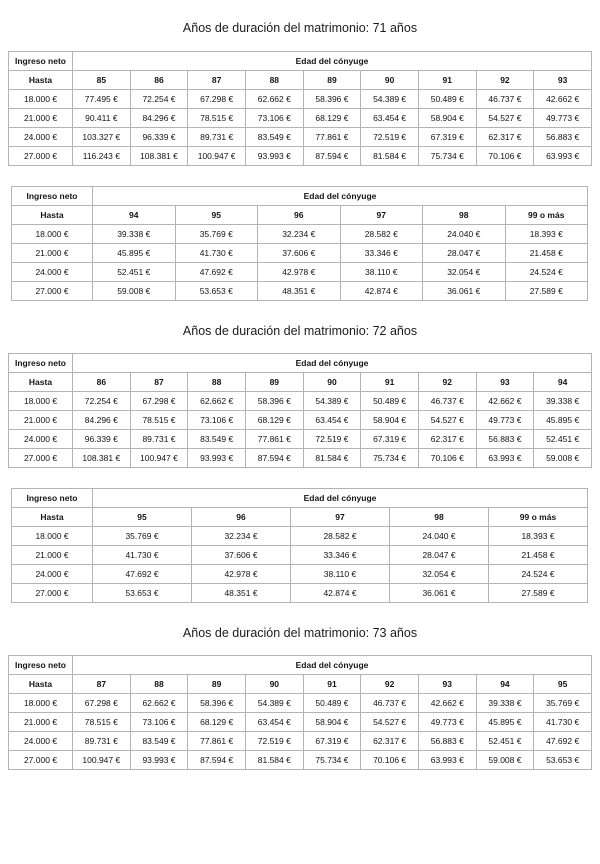  Describe the element at coordinates (439, 574) in the screenshot. I see `amount-cell: 32.054 €` at that location.